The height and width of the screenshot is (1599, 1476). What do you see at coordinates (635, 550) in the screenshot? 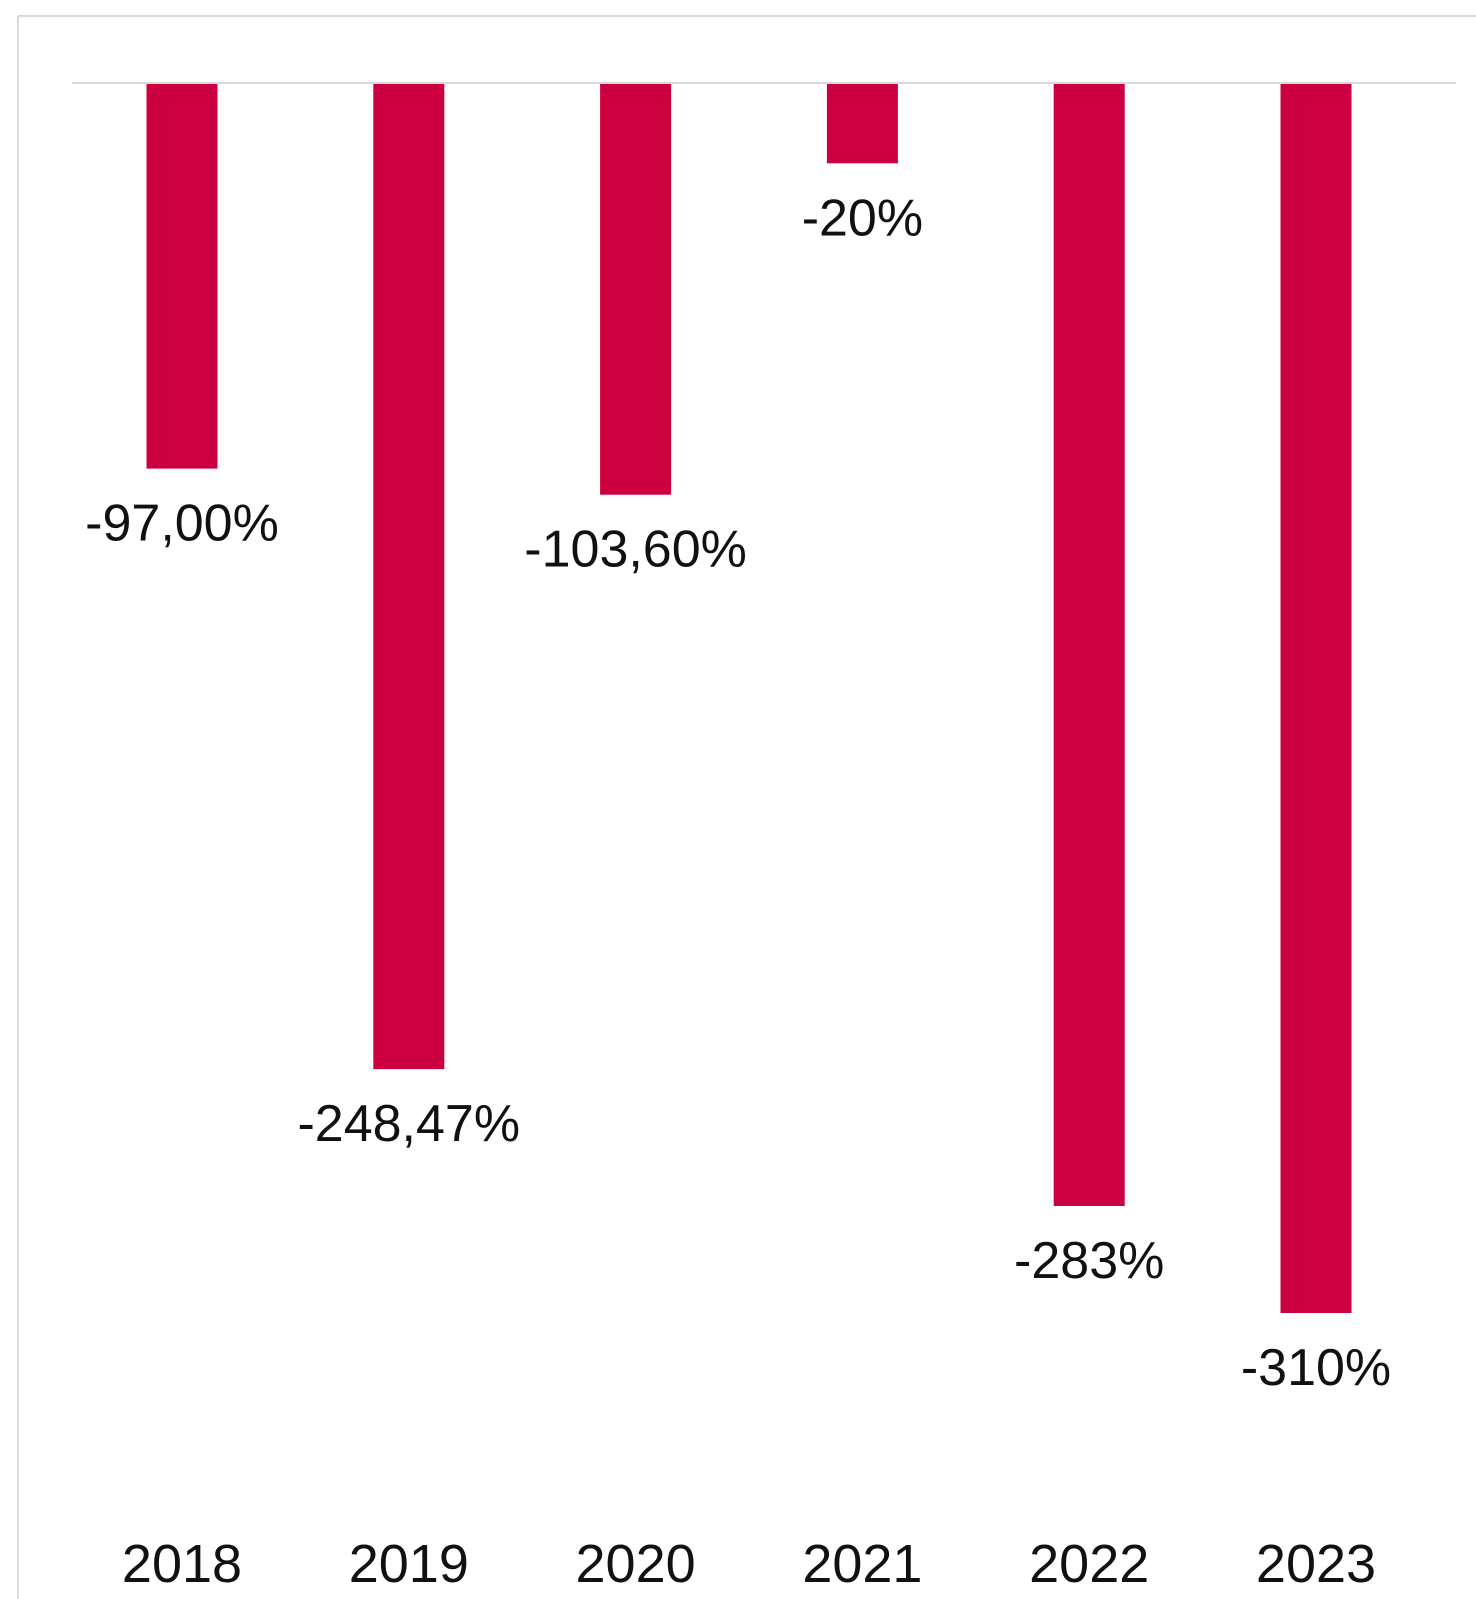
I see `data-label-2020: -103,60%` at bounding box center [635, 550].